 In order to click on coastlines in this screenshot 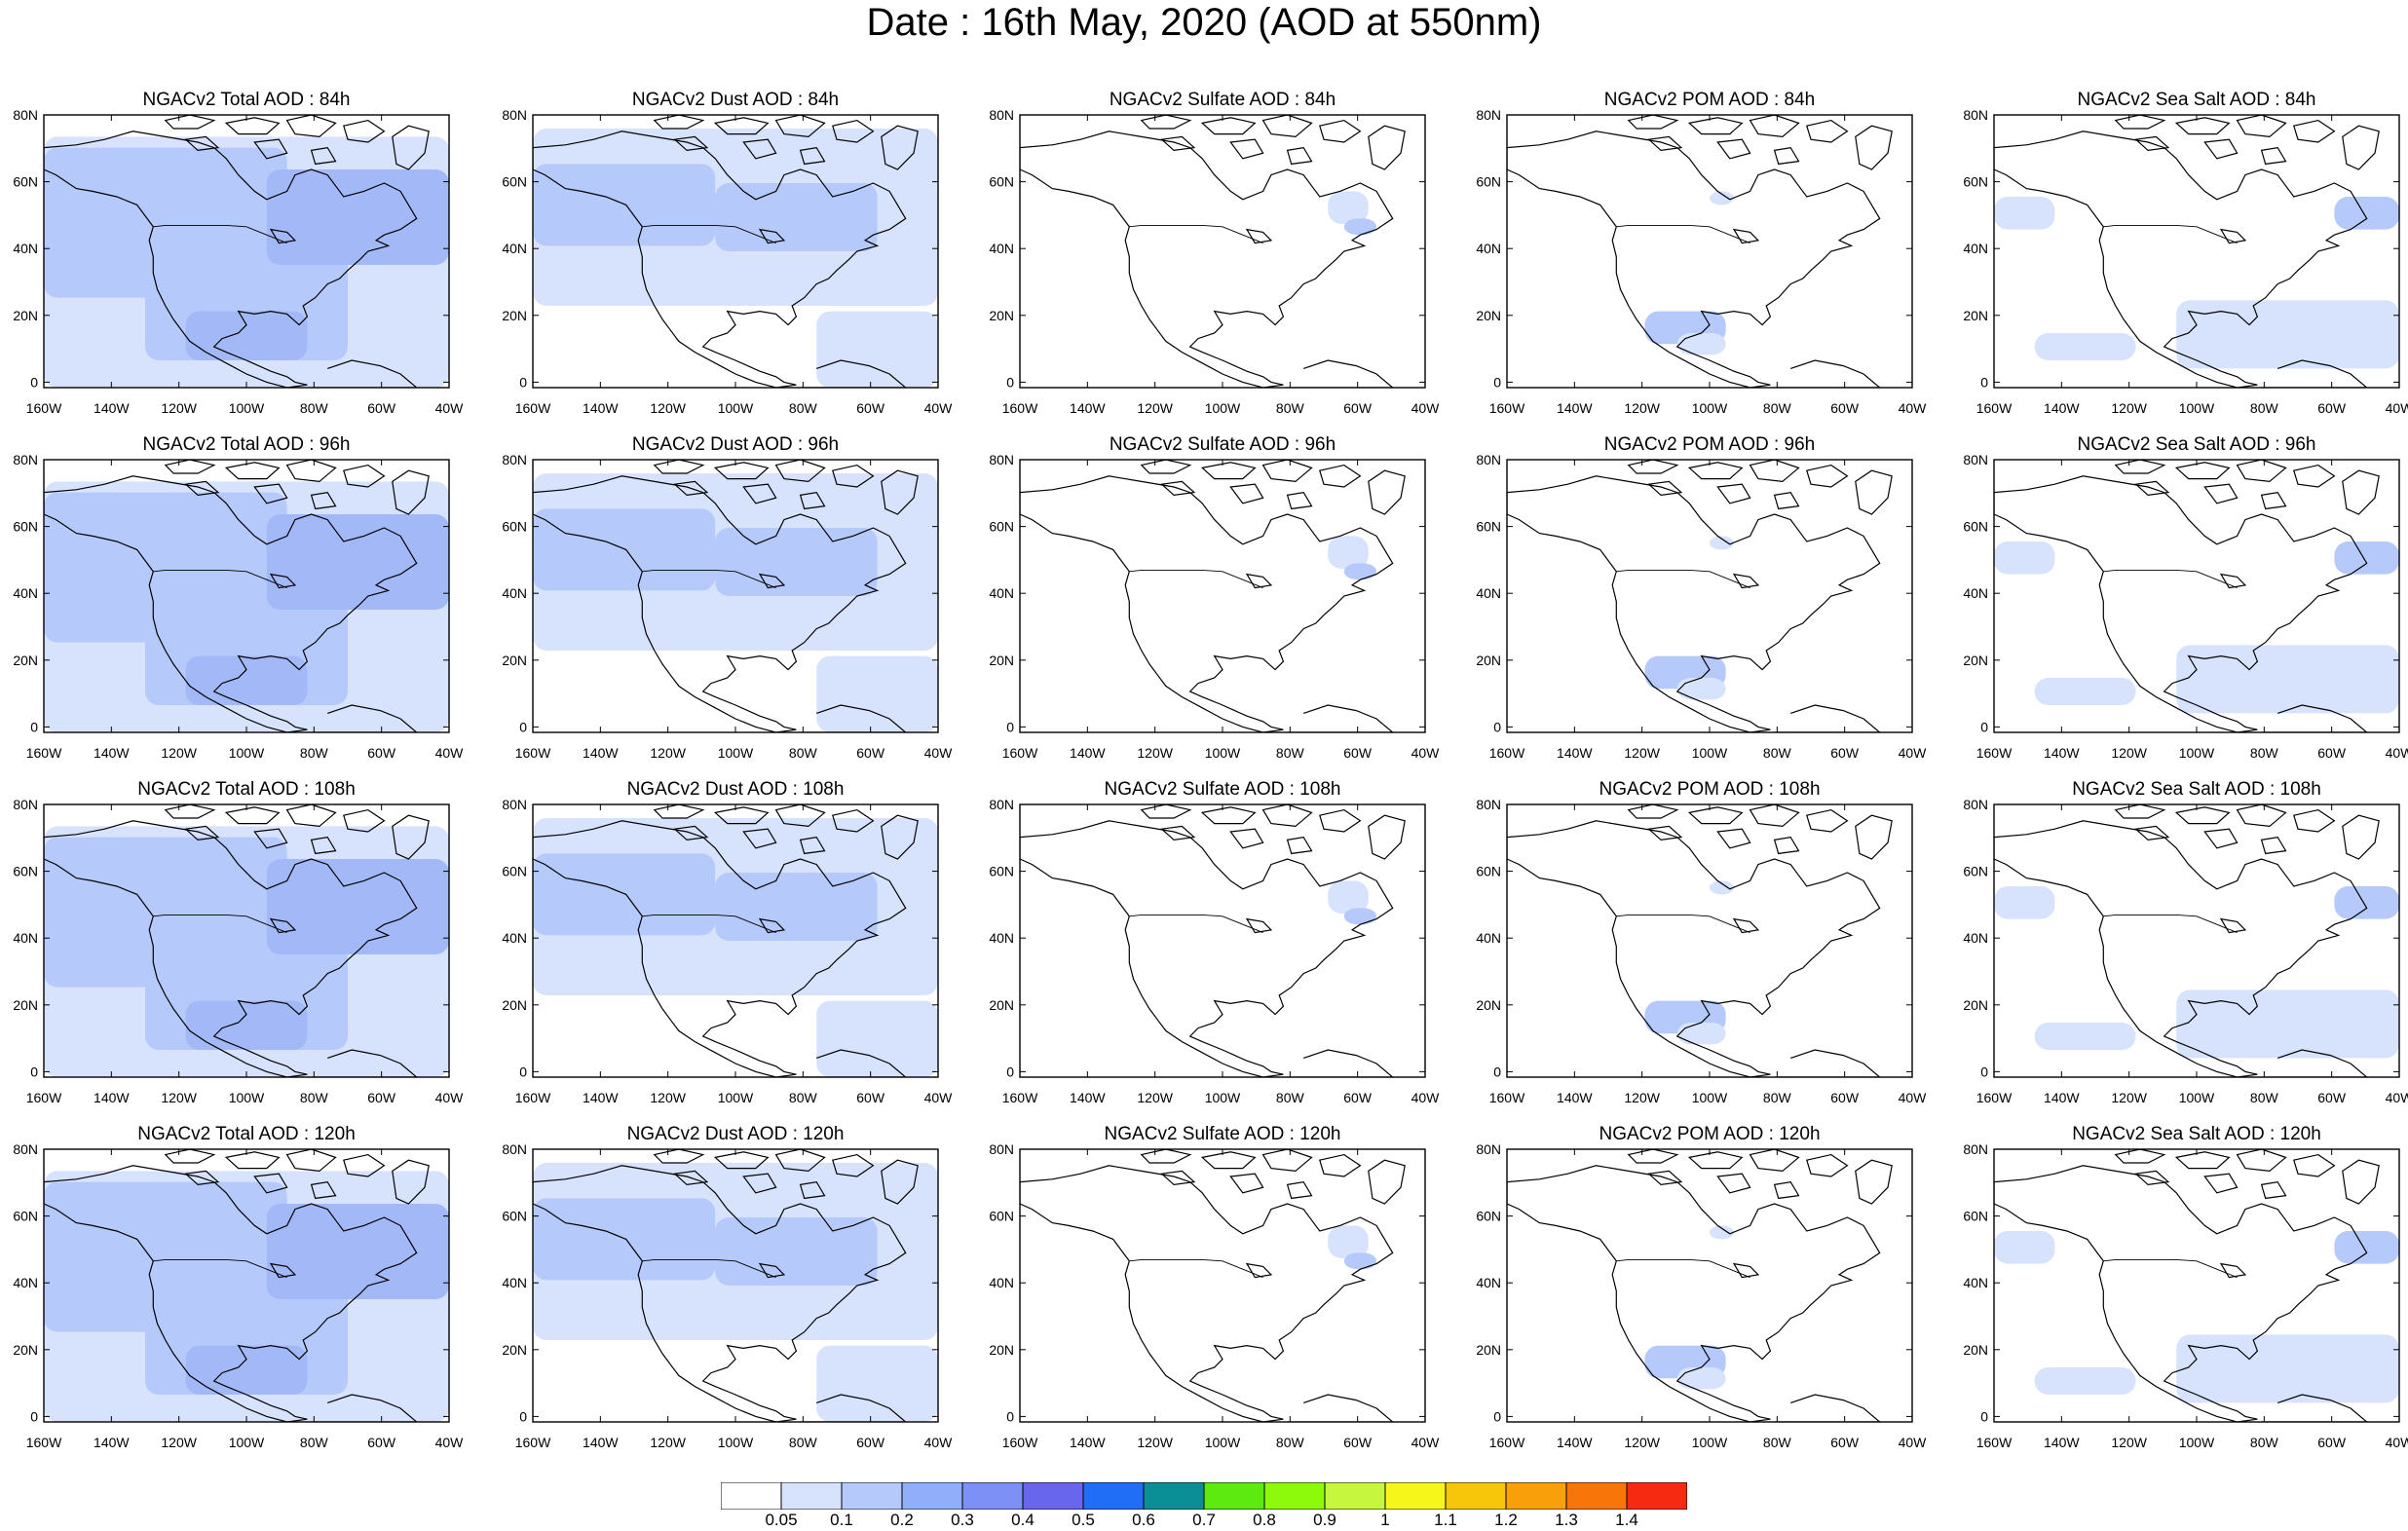, I will do `click(237, 596)`.